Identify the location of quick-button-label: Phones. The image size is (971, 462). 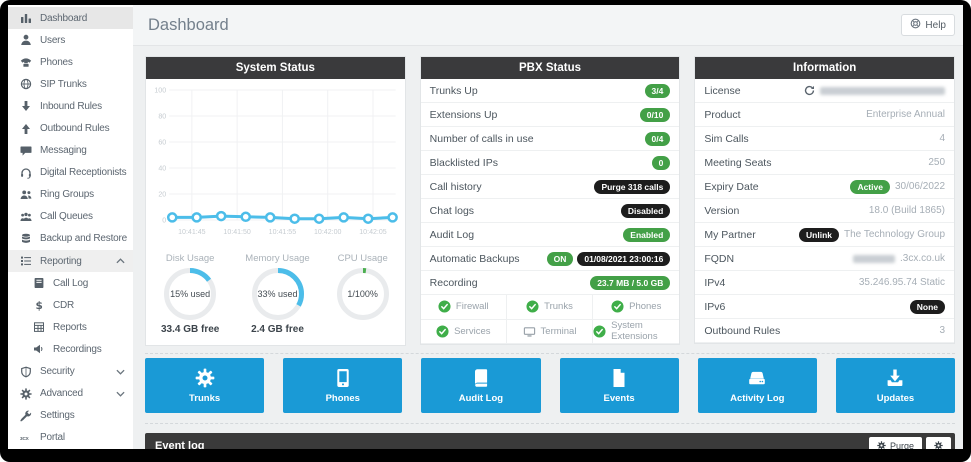
(342, 398).